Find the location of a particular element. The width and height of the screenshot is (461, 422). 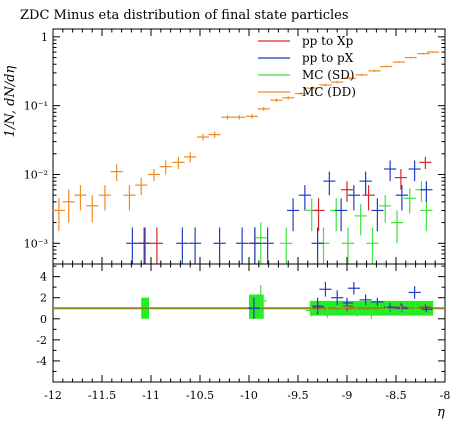

legend-label: pp to pX is located at coordinates (328, 58).